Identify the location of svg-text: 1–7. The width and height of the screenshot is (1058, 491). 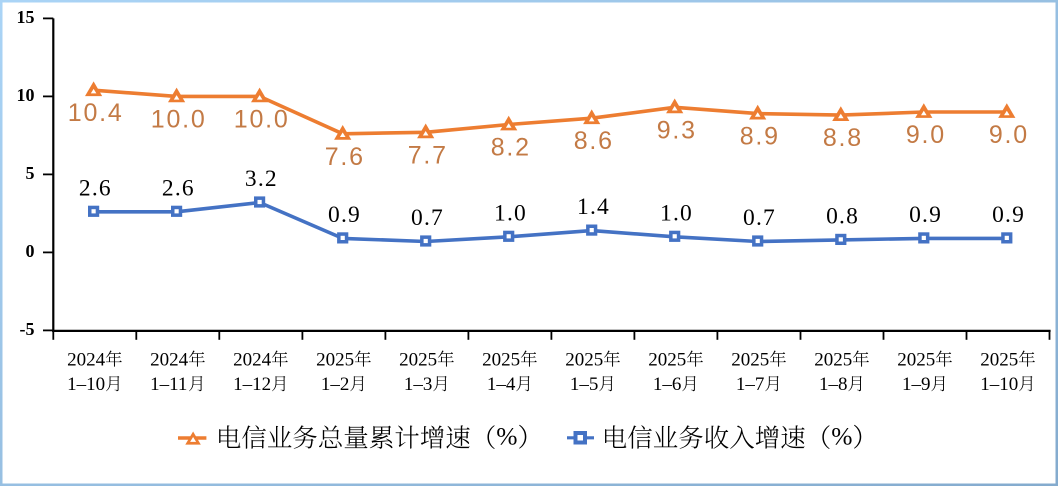
(750, 384).